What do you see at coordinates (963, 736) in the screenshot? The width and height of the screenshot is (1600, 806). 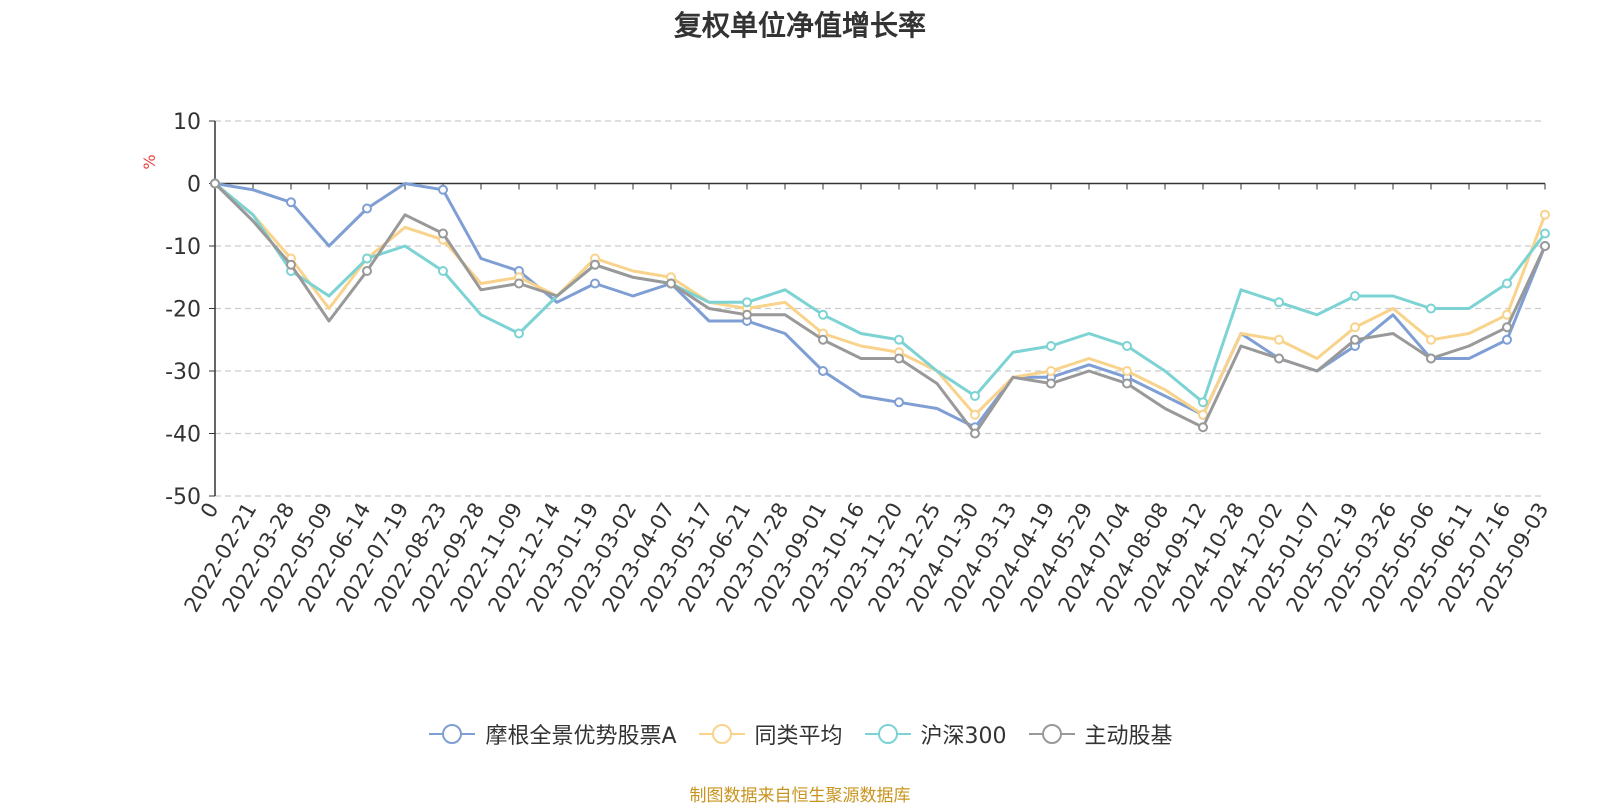 I see `legend-label: 沪深300` at bounding box center [963, 736].